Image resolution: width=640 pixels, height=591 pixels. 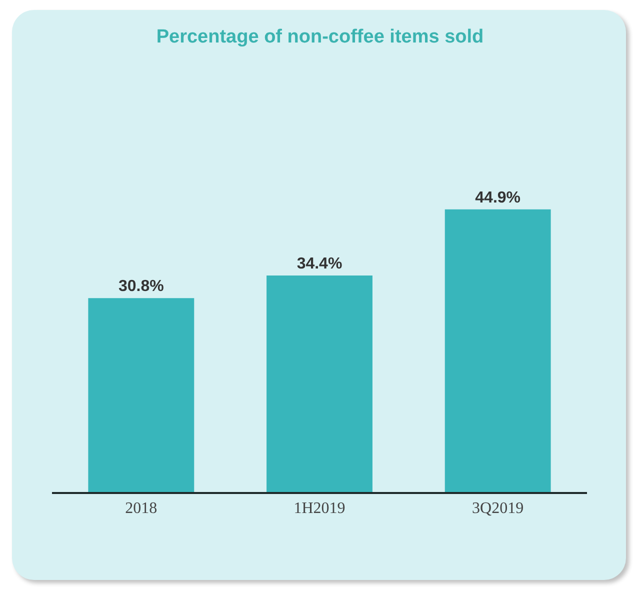 I want to click on x-tick-label: 3Q2019, so click(x=498, y=509).